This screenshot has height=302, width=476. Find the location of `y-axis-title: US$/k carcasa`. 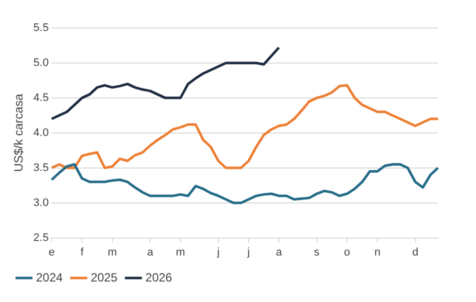

y-axis-title: US$/k carcasa is located at coordinates (19, 133).